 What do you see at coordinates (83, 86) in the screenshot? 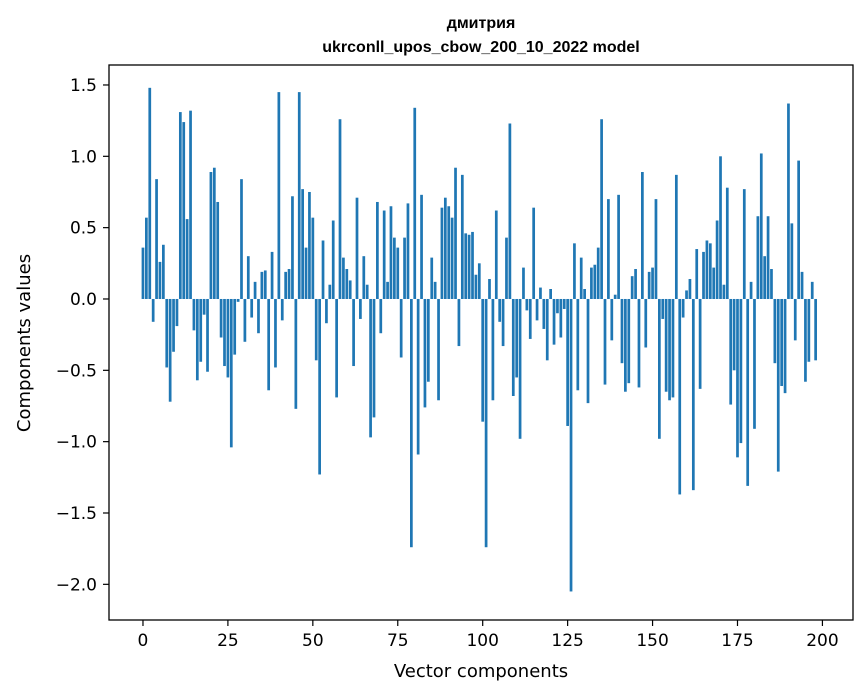
I see `y-tick-label: 1.5` at bounding box center [83, 86].